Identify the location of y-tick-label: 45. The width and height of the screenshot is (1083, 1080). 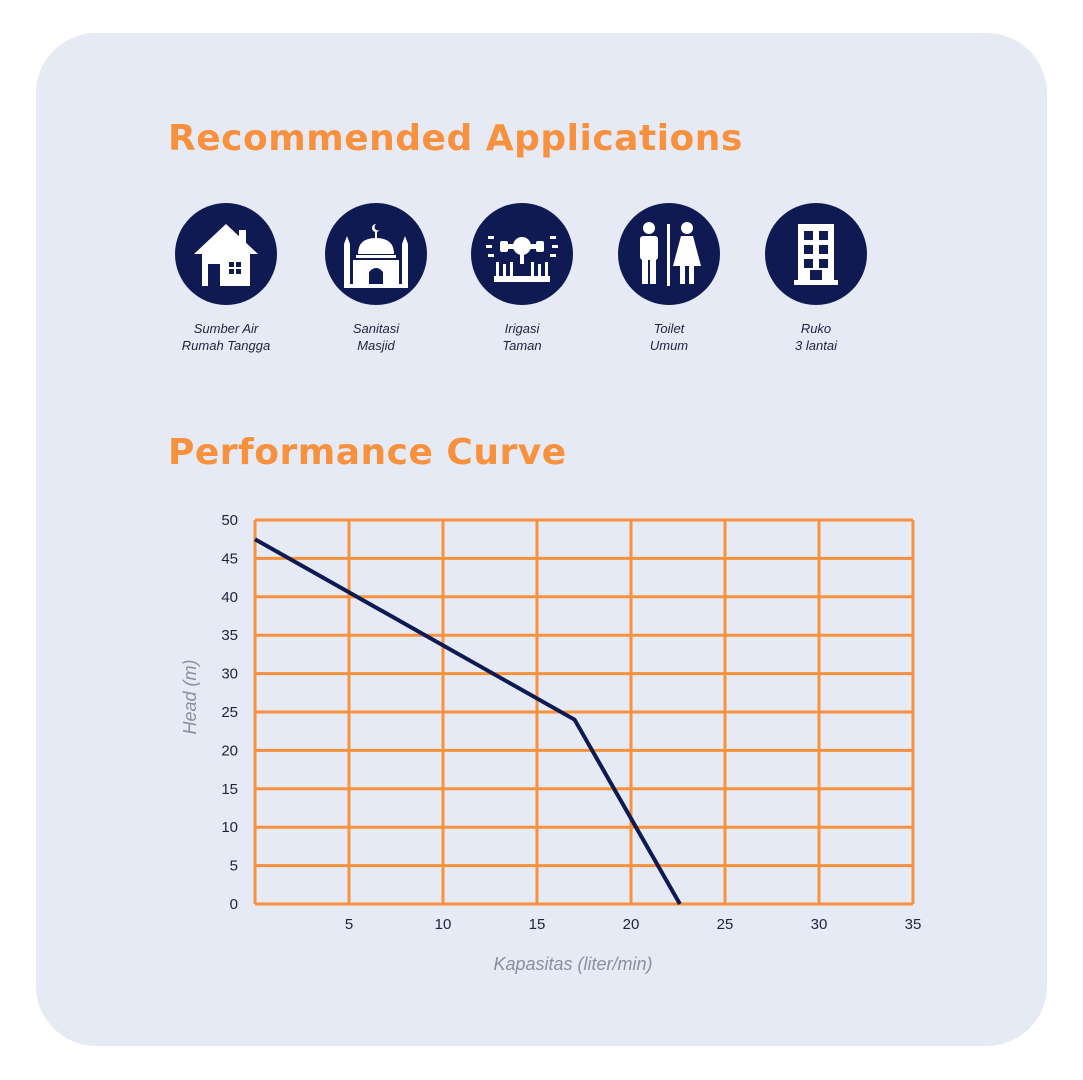
(229, 558).